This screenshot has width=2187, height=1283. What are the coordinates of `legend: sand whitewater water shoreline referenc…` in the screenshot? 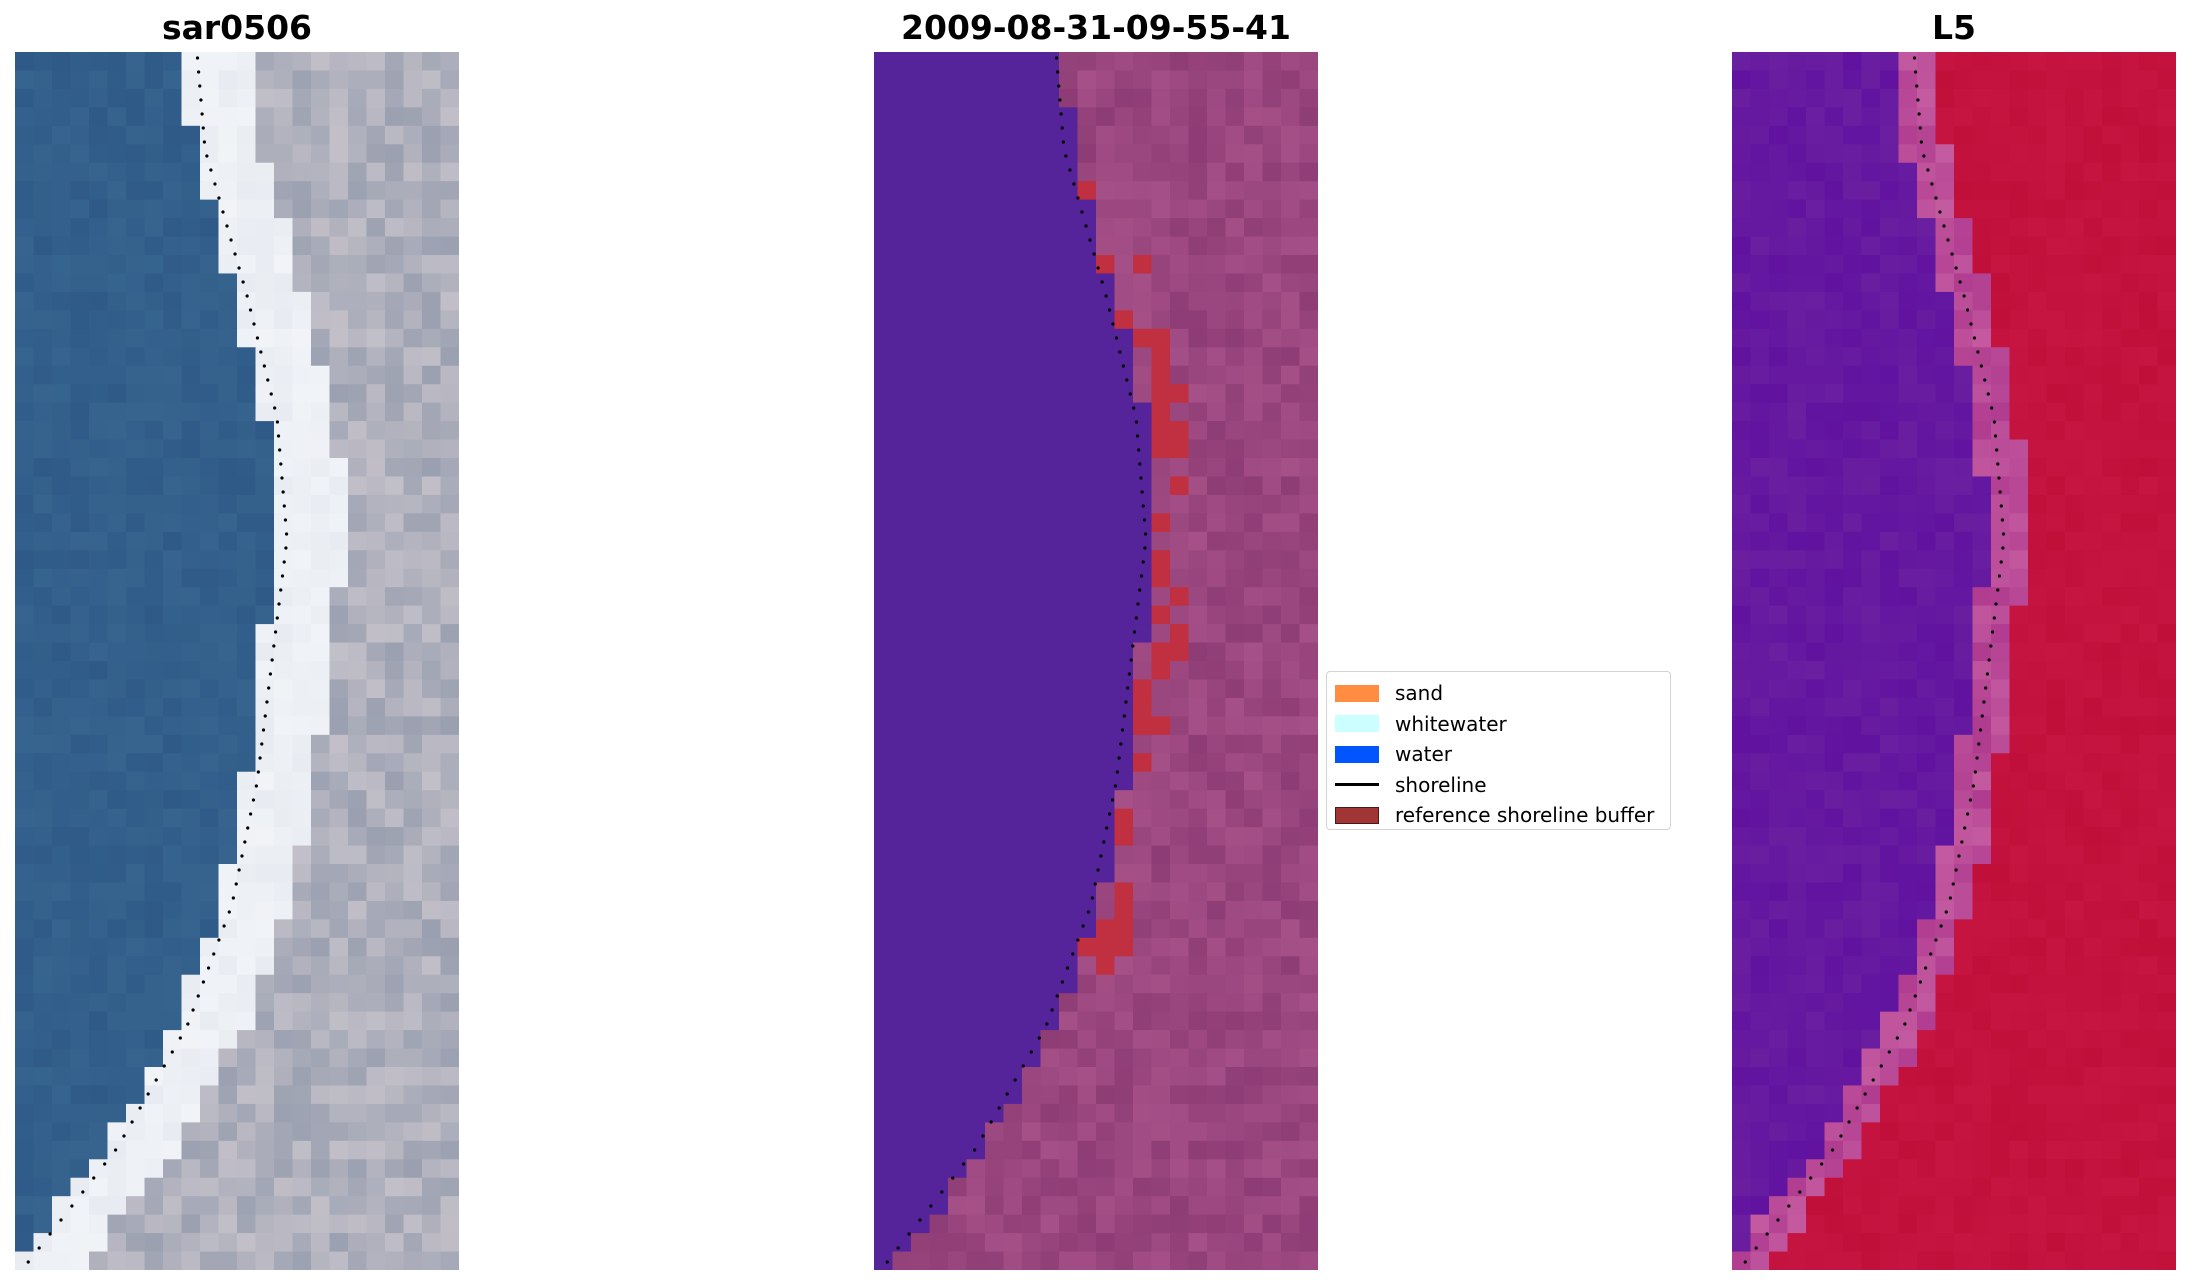 It's located at (1498, 750).